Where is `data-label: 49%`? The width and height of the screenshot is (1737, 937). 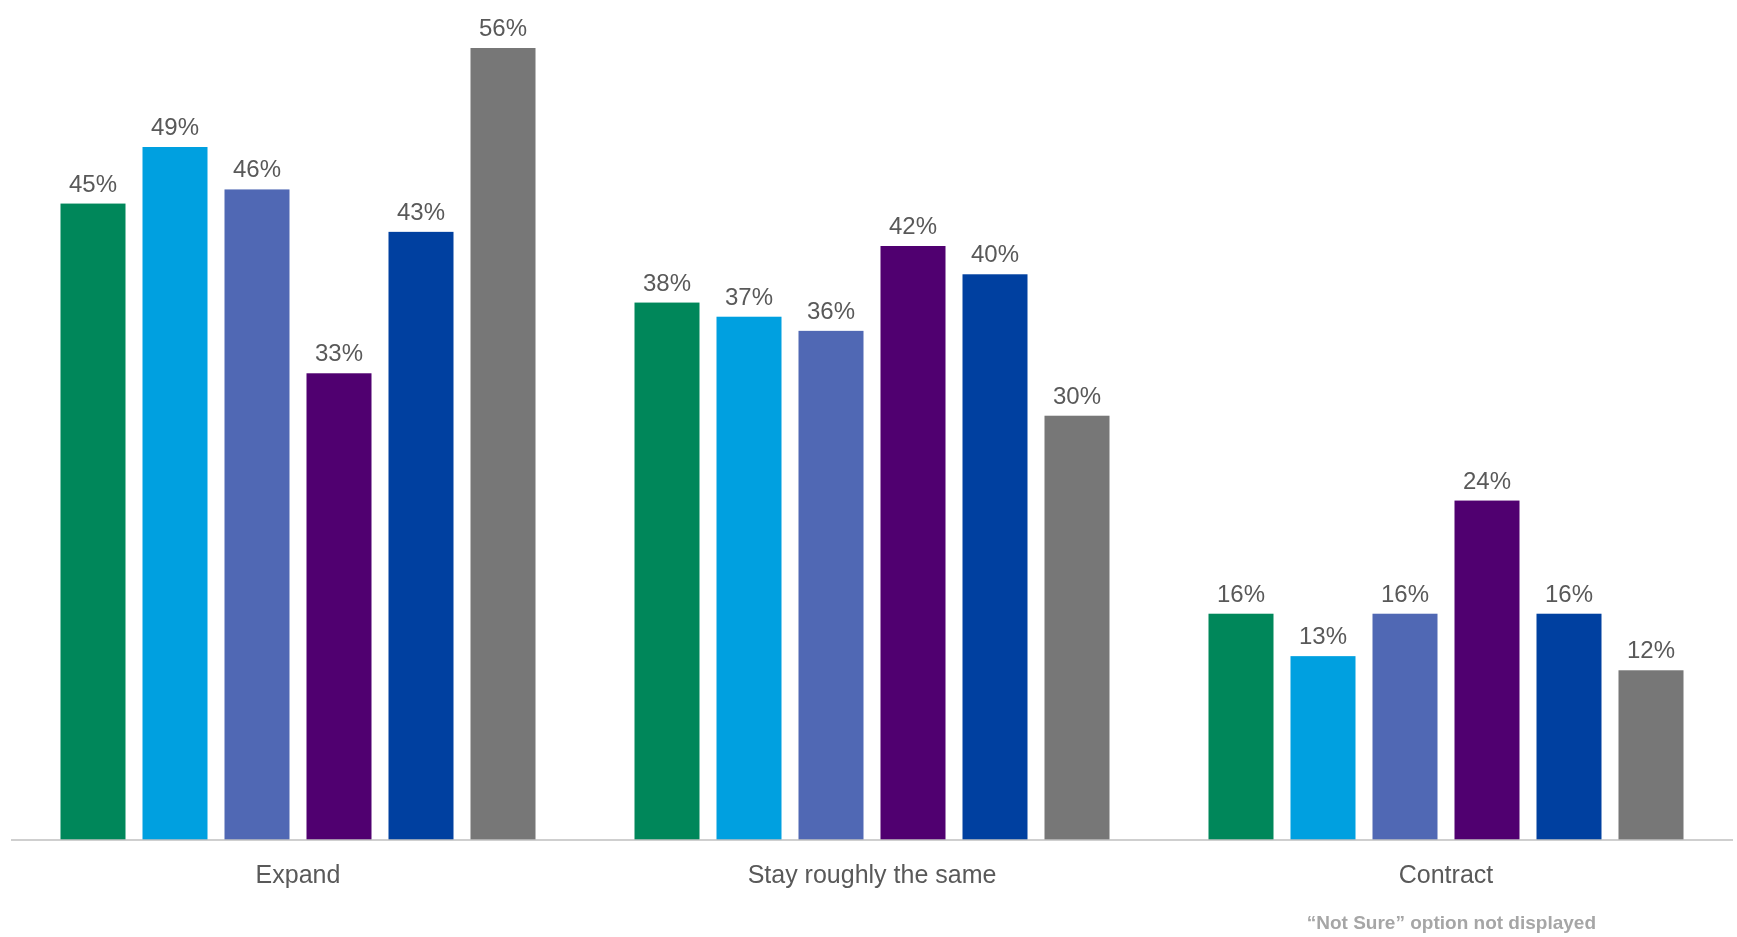 data-label: 49% is located at coordinates (175, 126).